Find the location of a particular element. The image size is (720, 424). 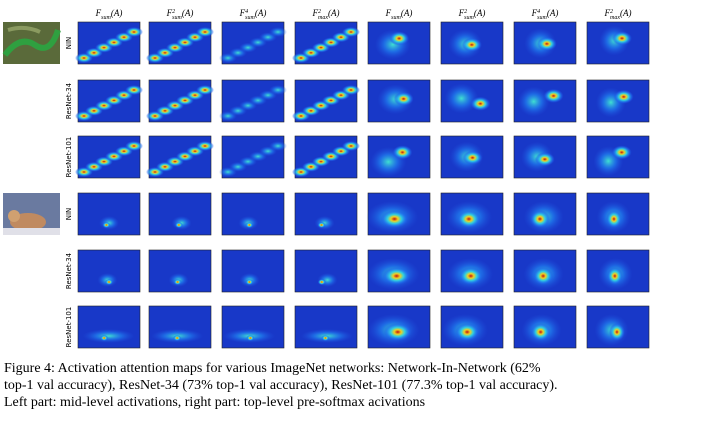

map-background is located at coordinates (109, 271).